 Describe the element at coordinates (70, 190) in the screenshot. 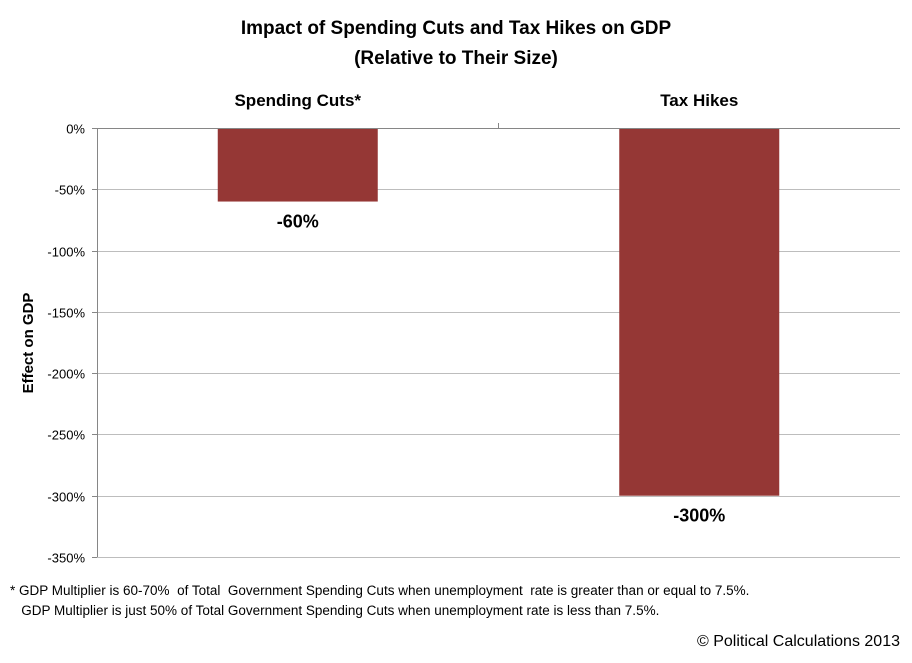

I see `y-tick-label: -50%` at that location.